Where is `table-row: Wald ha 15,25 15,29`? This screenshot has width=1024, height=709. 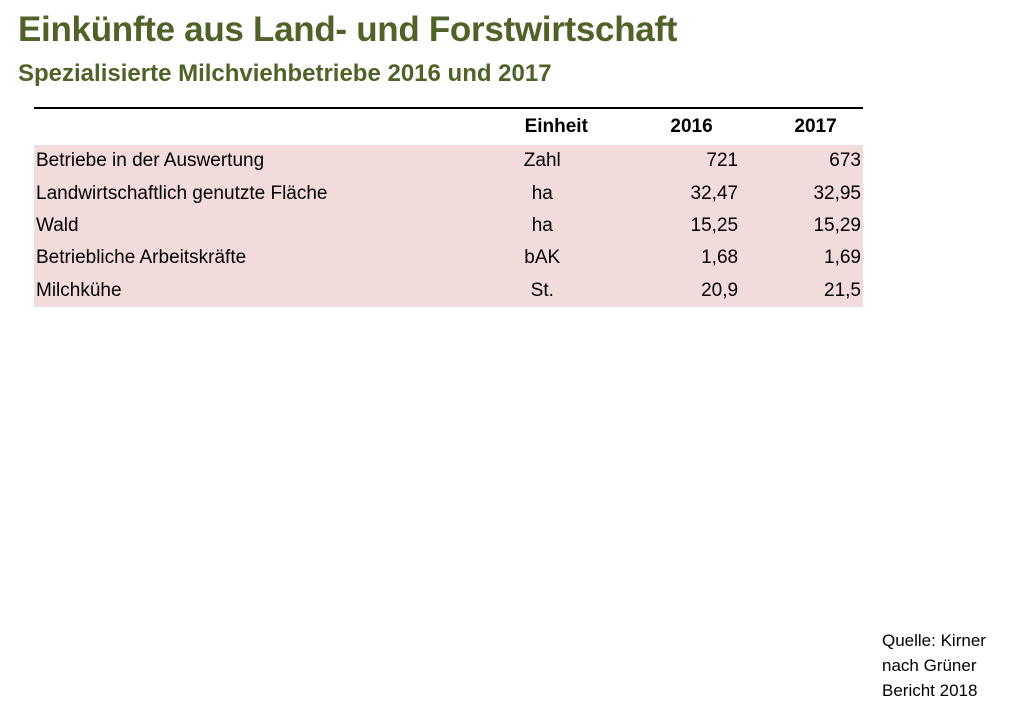 table-row: Wald ha 15,25 15,29 is located at coordinates (448, 226).